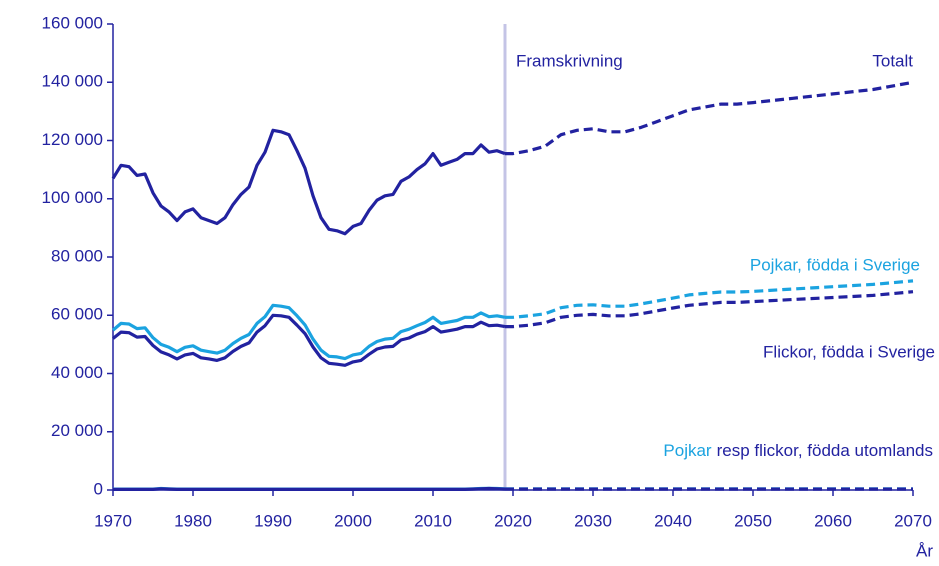  I want to click on y-tick-label: 80 000, so click(77, 255).